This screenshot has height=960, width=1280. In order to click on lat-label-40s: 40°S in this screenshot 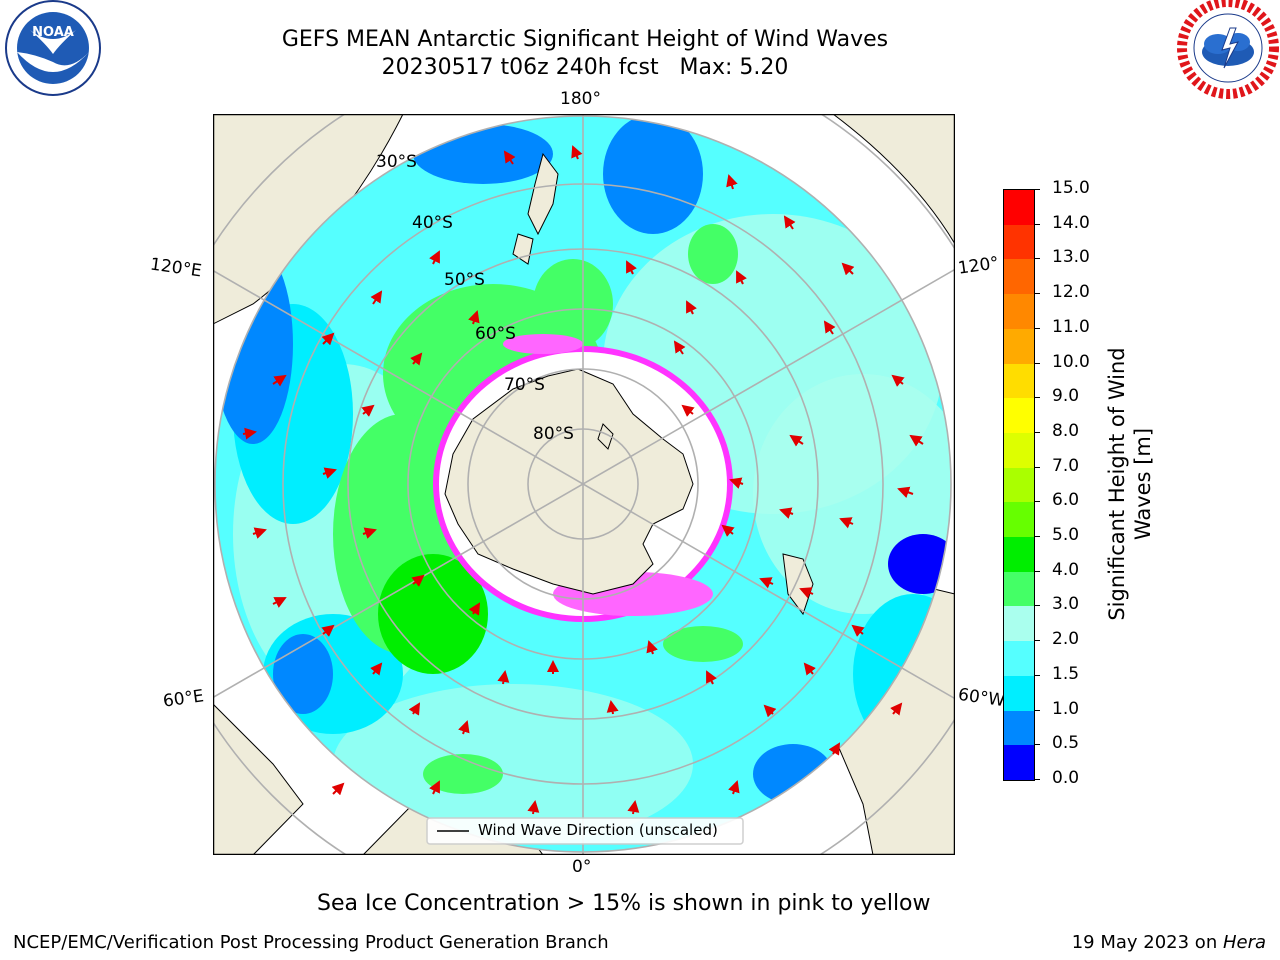, I will do `click(432, 223)`.